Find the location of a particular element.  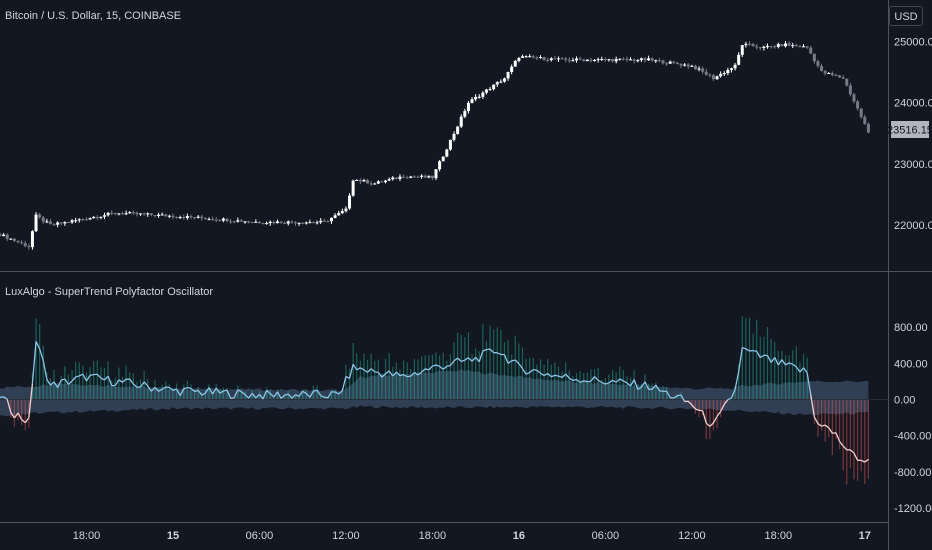

currency-button: USD is located at coordinates (906, 16).